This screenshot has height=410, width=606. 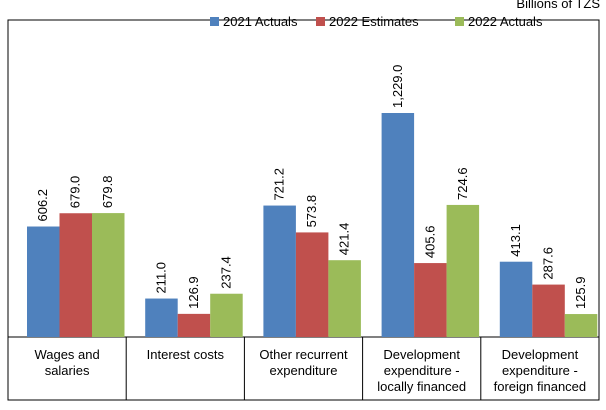 What do you see at coordinates (303, 362) in the screenshot?
I see `x-tick-label: Other recurrent expenditure` at bounding box center [303, 362].